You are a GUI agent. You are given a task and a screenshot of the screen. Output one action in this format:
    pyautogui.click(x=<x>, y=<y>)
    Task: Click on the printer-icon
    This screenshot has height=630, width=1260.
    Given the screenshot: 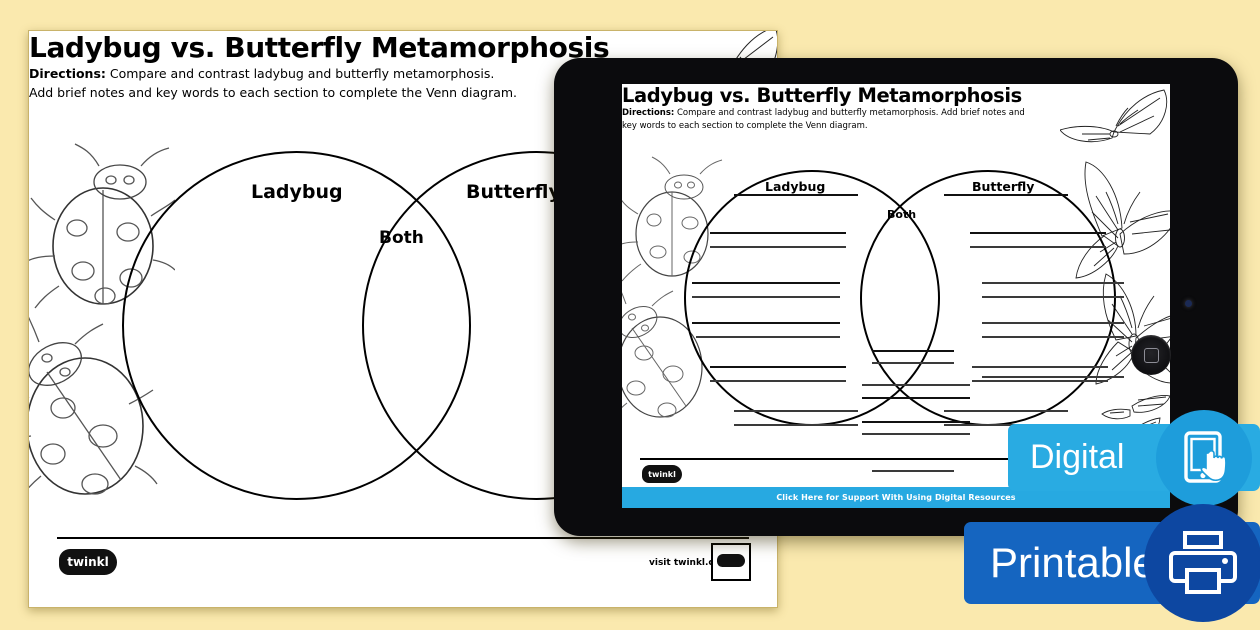 What is the action you would take?
    pyautogui.click(x=1203, y=562)
    